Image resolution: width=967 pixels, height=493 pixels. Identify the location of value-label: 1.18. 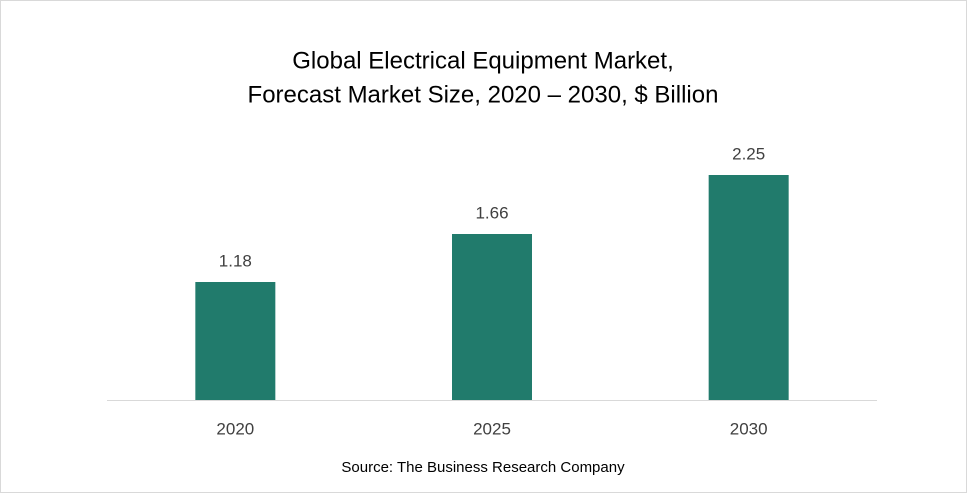
(235, 260).